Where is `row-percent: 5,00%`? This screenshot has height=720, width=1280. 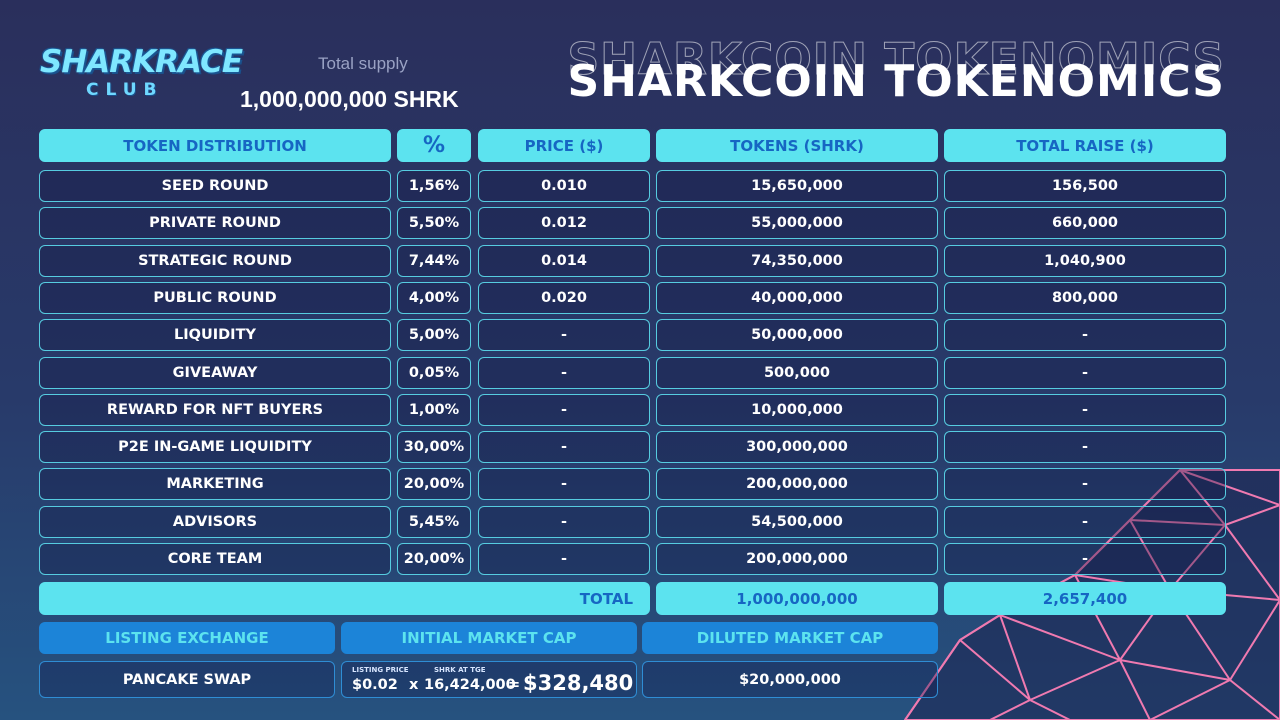
row-percent: 5,00% is located at coordinates (434, 335).